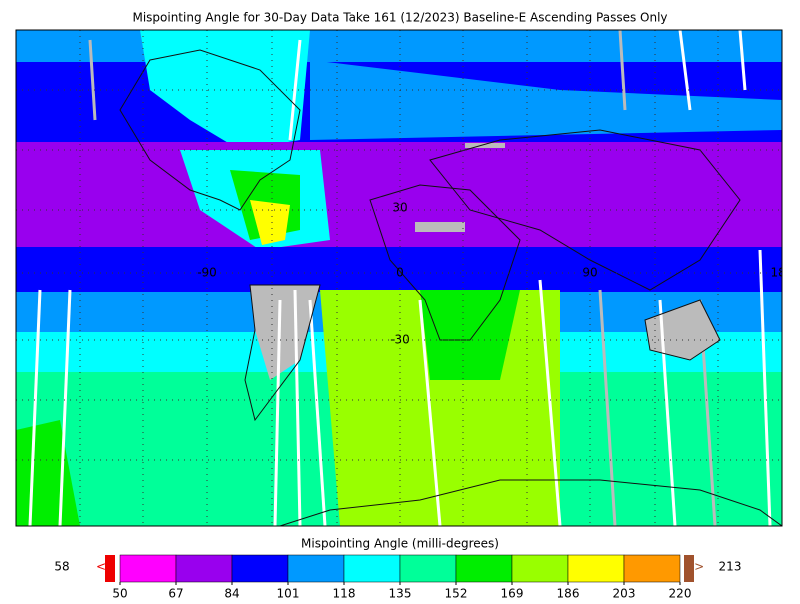 The width and height of the screenshot is (800, 604). Describe the element at coordinates (624, 594) in the screenshot. I see `colorbar-tick-label: 203` at that location.